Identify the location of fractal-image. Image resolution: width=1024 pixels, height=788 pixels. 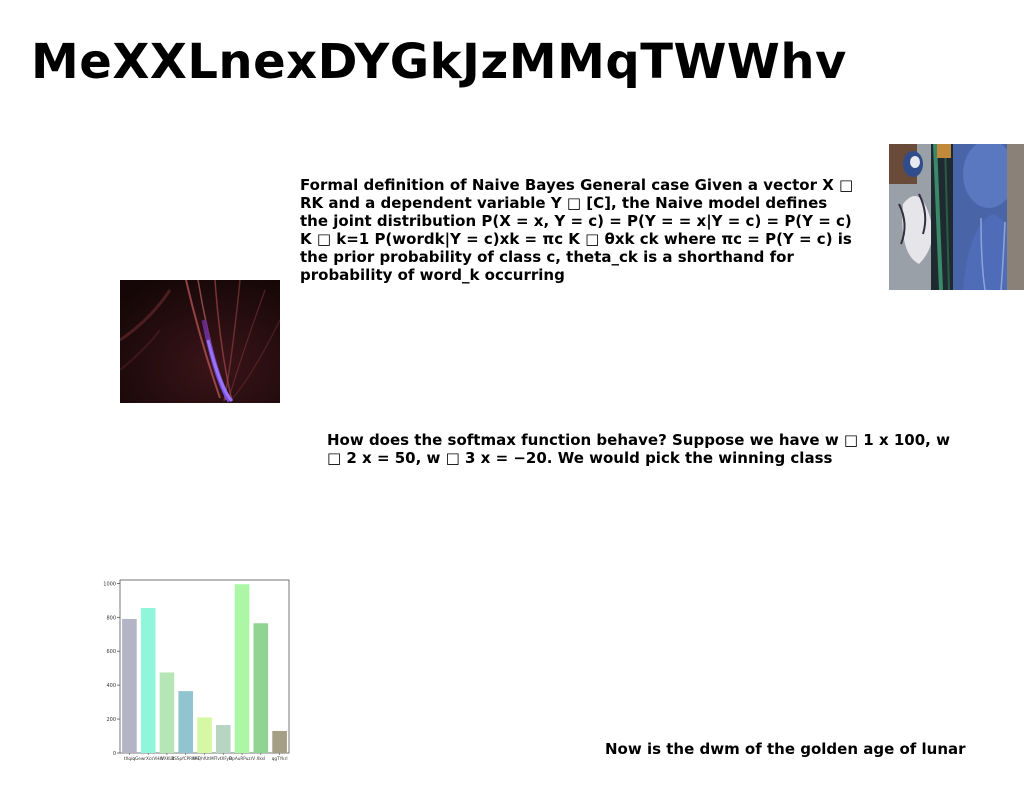
(200, 341).